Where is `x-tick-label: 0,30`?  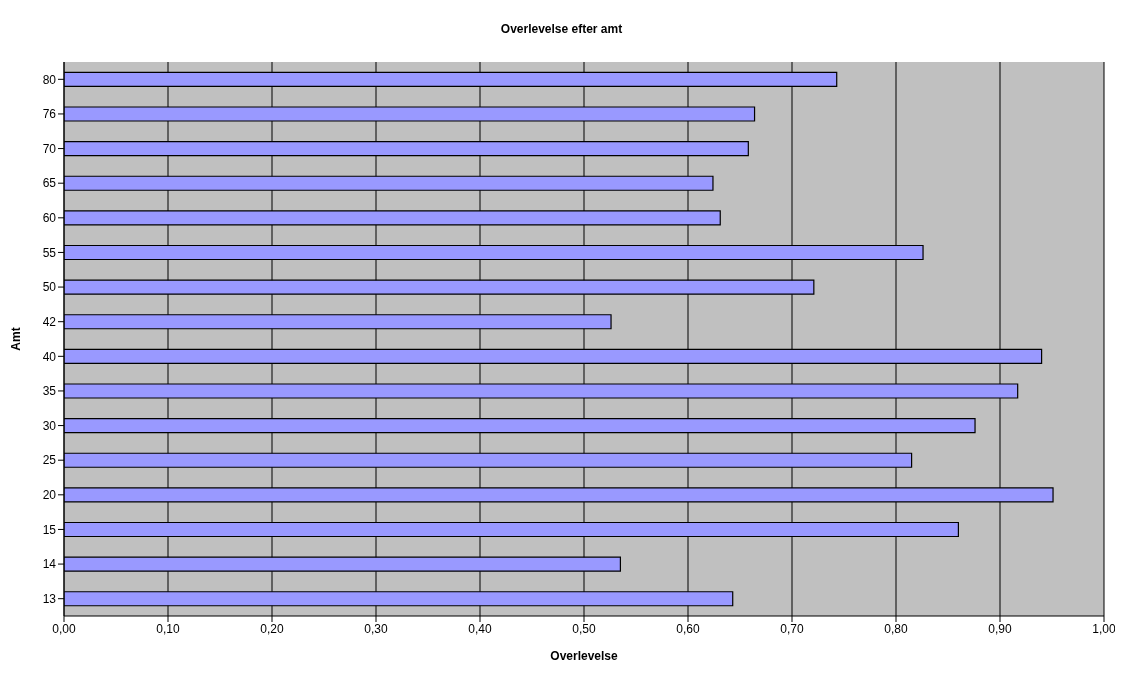 x-tick-label: 0,30 is located at coordinates (376, 628).